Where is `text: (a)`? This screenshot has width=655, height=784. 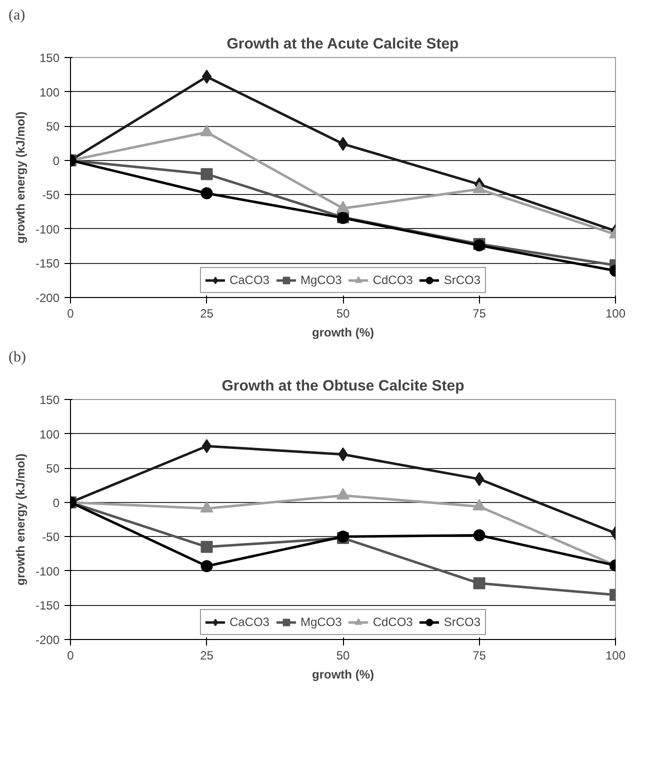 text: (a) is located at coordinates (17, 16).